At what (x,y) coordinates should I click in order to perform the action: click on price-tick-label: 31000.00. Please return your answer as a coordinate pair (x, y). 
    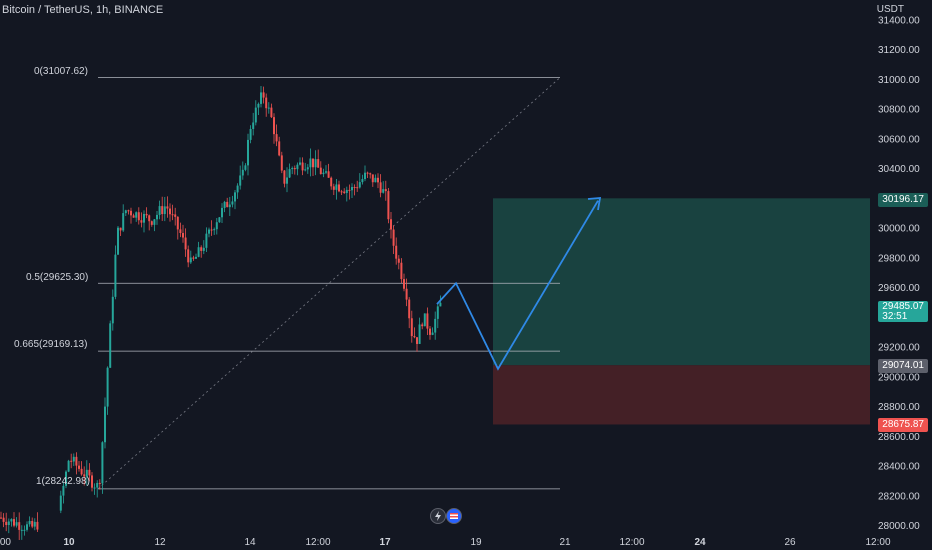
    Looking at the image, I should click on (899, 80).